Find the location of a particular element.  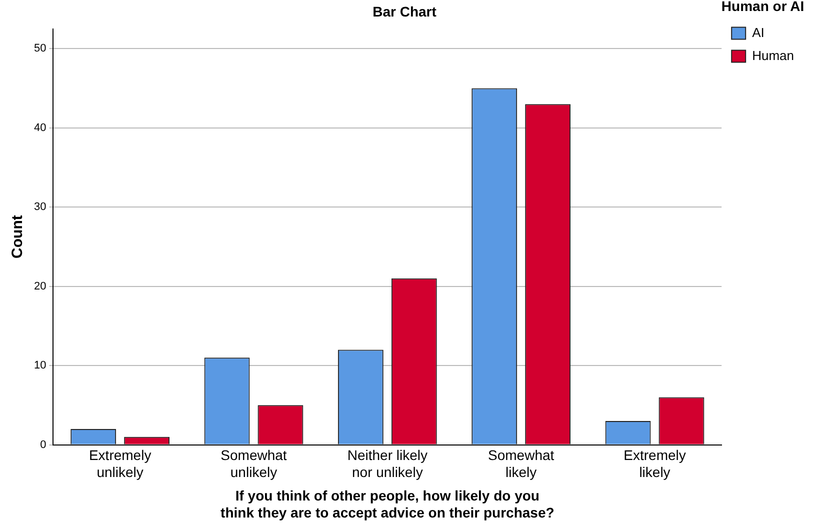

y-tick-label: 50 is located at coordinates (40, 48).